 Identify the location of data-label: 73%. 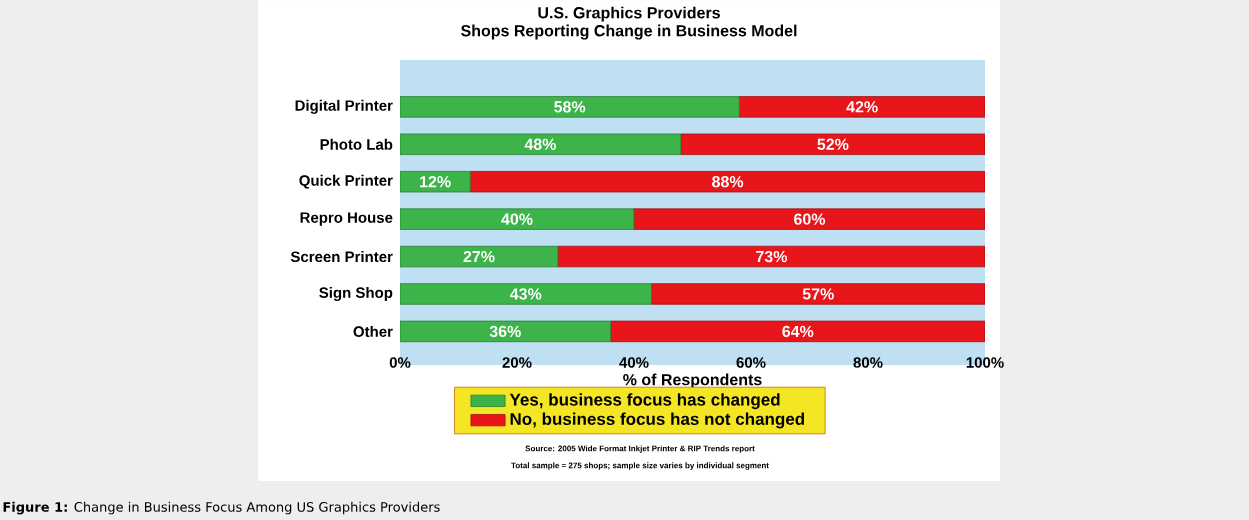
(772, 256).